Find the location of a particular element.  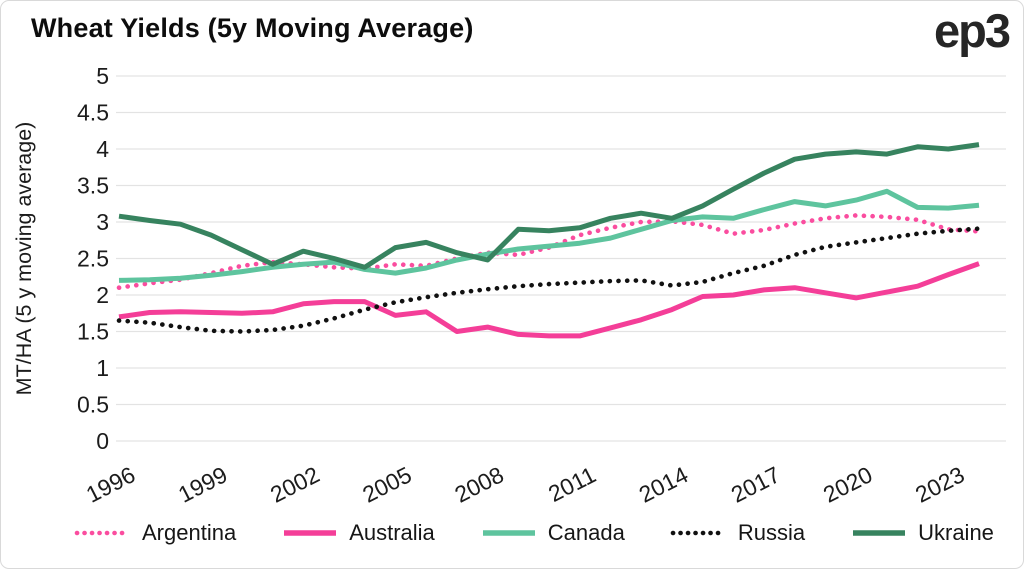

y-tick-label: 0.5 is located at coordinates (93, 405).